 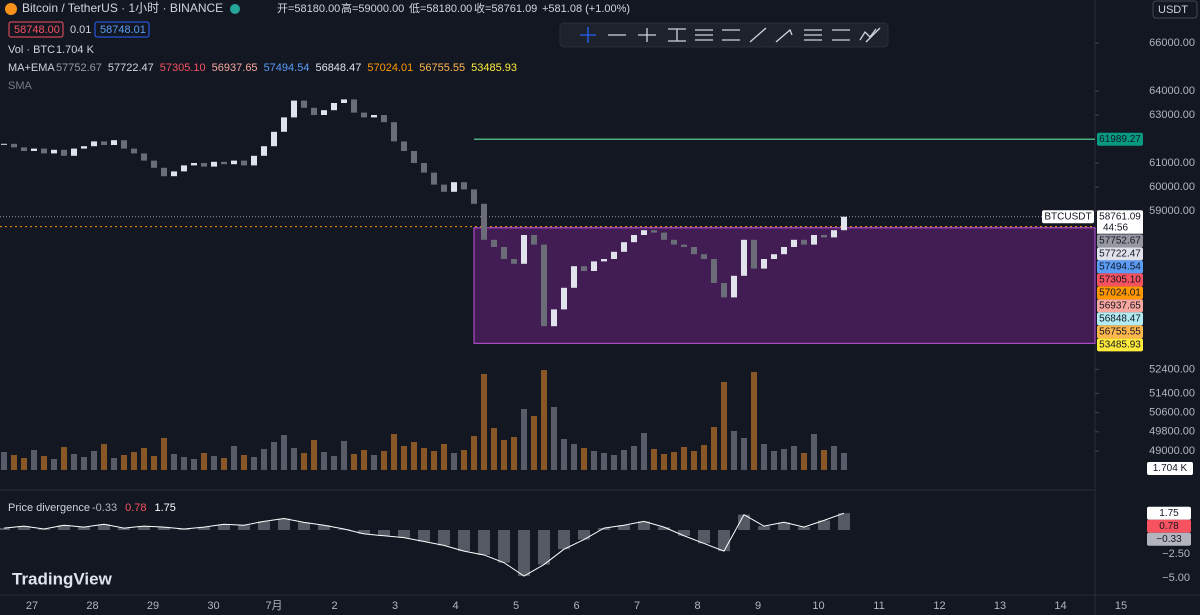 I want to click on tool-range, so click(x=731, y=35).